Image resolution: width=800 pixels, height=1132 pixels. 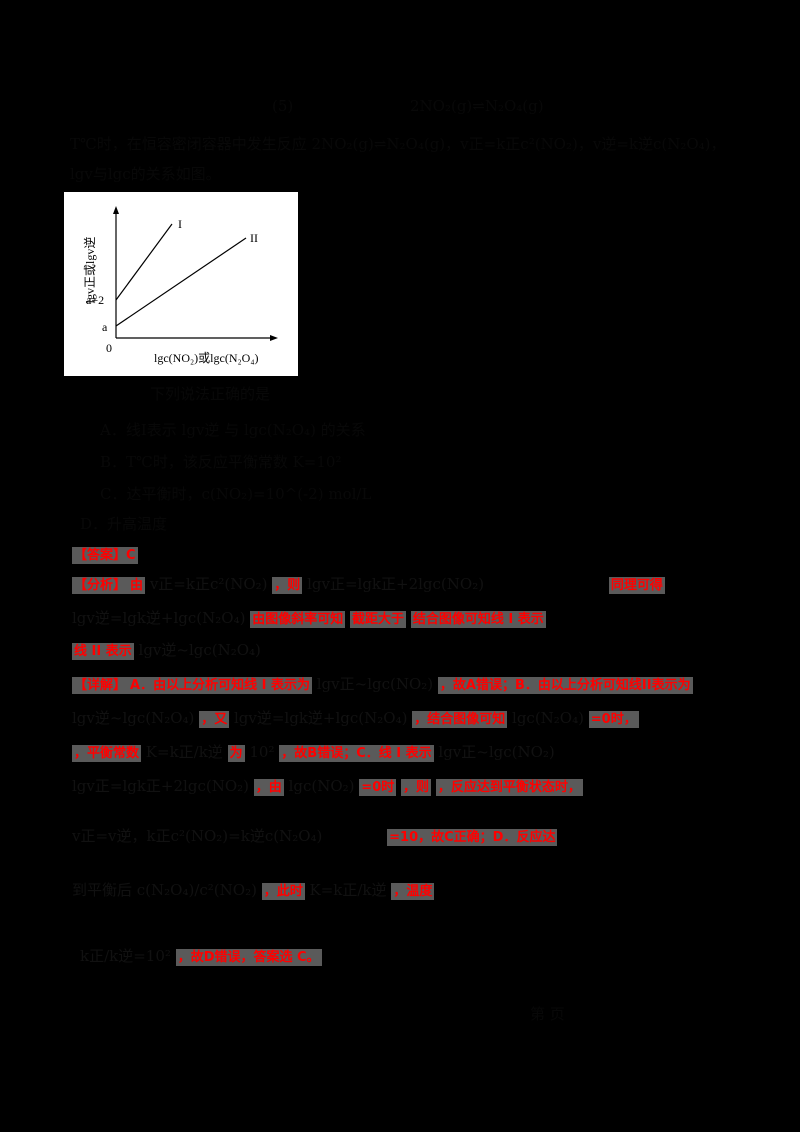 What do you see at coordinates (221, 462) in the screenshot?
I see `option-b: B．T℃时，该反应平衡常数 K=10²` at bounding box center [221, 462].